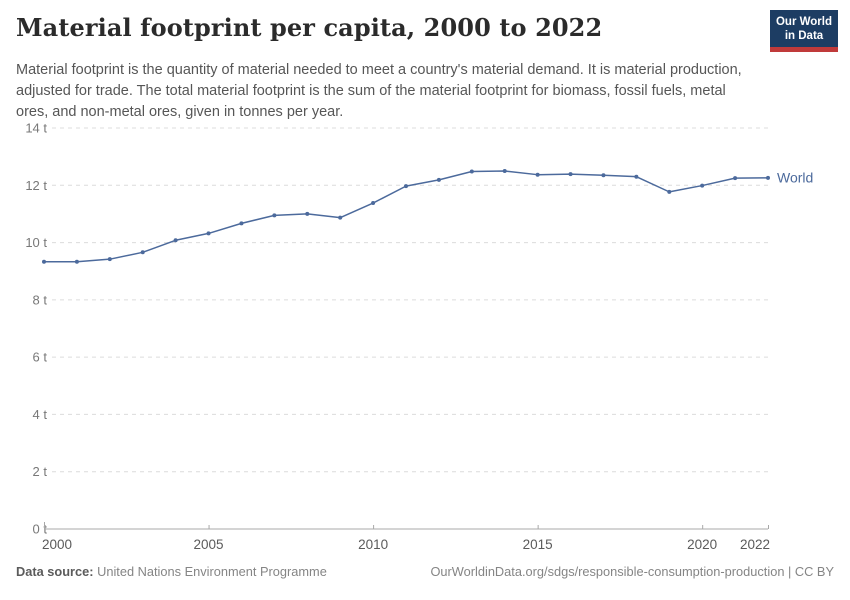 The width and height of the screenshot is (850, 600). What do you see at coordinates (55, 571) in the screenshot?
I see `data-source-label: Data source:` at bounding box center [55, 571].